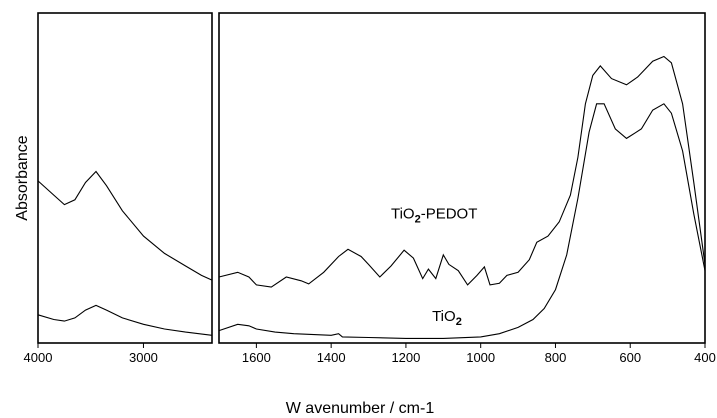  What do you see at coordinates (256, 357) in the screenshot?
I see `x-tick-label: 1600` at bounding box center [256, 357].